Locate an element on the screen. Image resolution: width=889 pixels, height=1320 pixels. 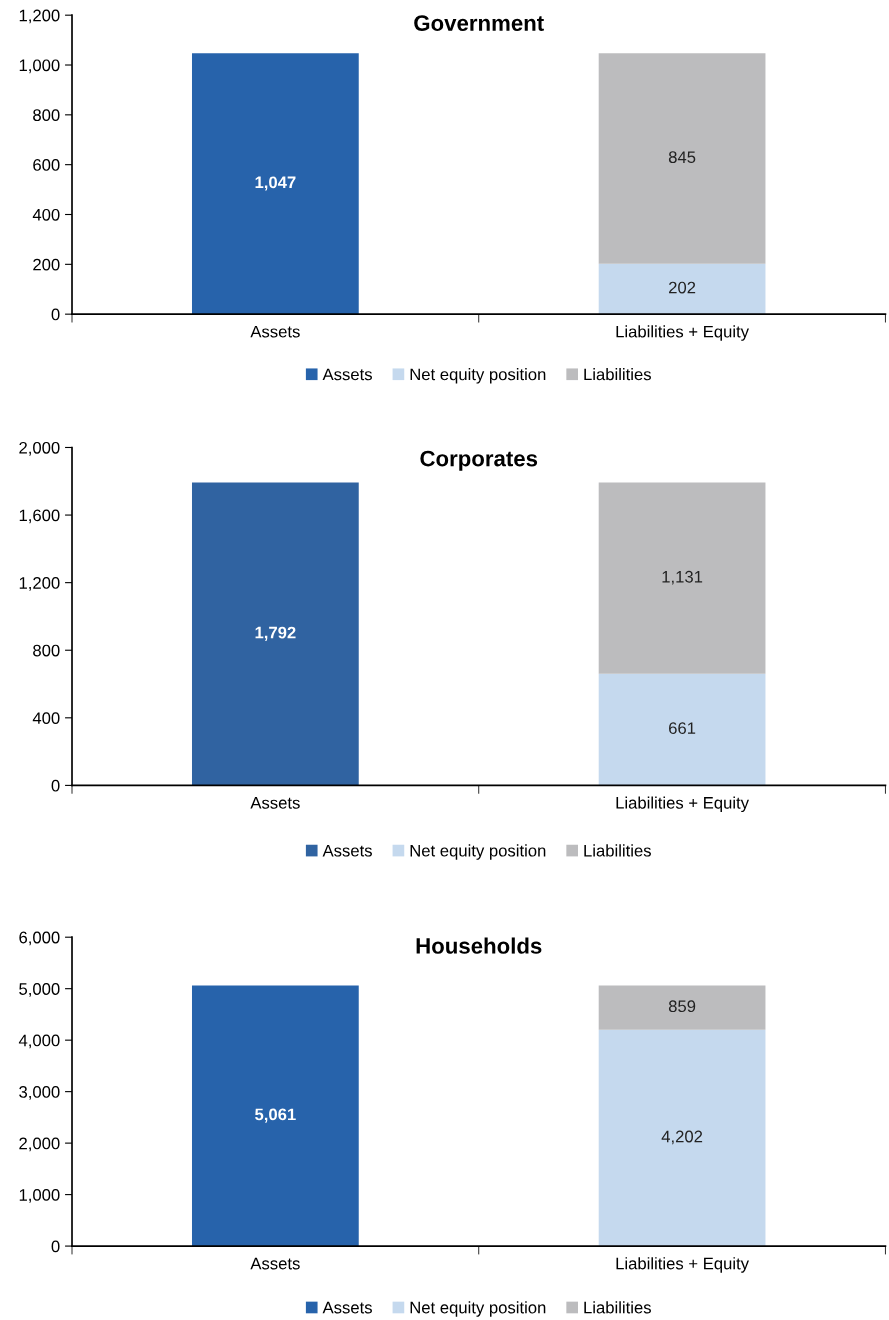
chart-title: Government is located at coordinates (479, 23).